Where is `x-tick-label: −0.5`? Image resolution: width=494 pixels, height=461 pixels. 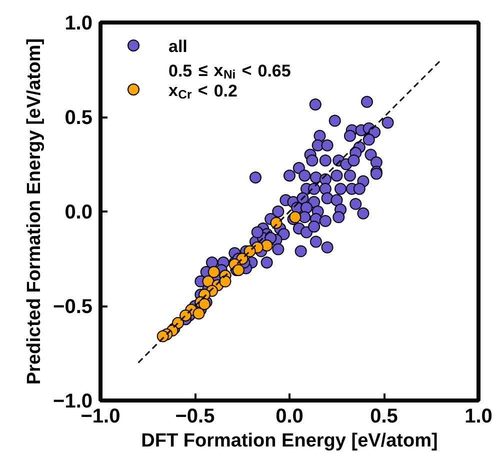
x-tick-label: −0.5 is located at coordinates (195, 417).